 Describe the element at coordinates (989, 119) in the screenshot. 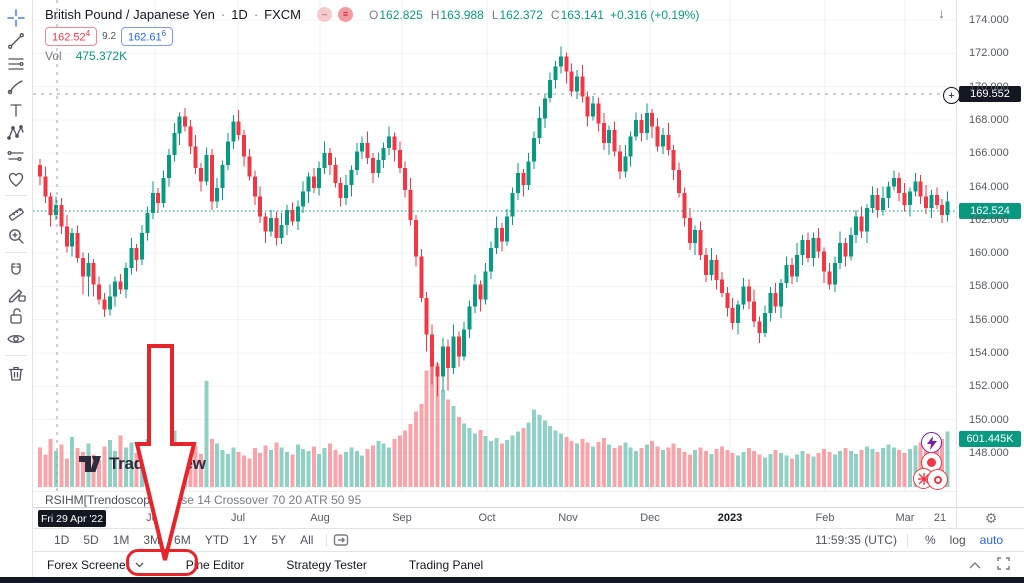

I see `price-tick: 168.000` at that location.